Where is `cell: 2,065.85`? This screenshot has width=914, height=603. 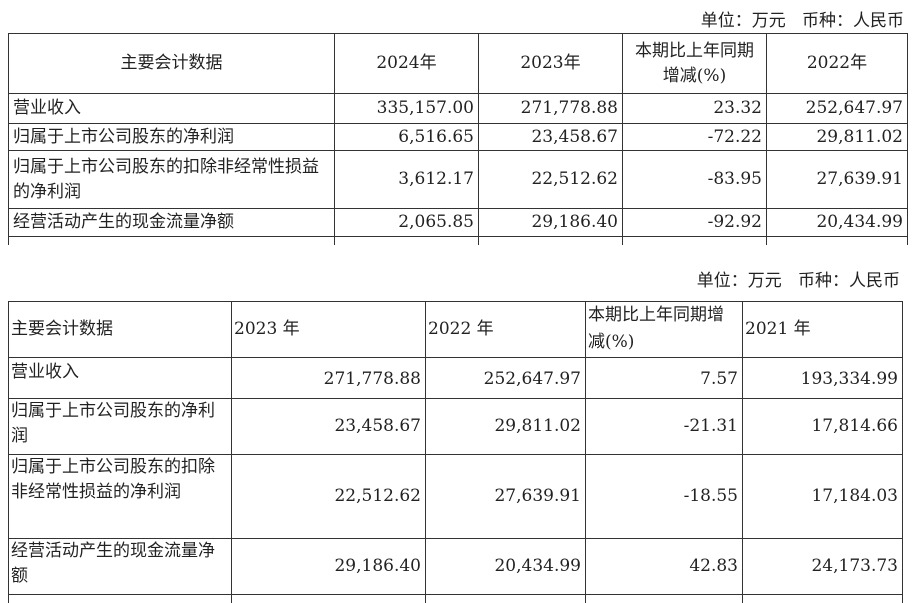 cell: 2,065.85 is located at coordinates (406, 222).